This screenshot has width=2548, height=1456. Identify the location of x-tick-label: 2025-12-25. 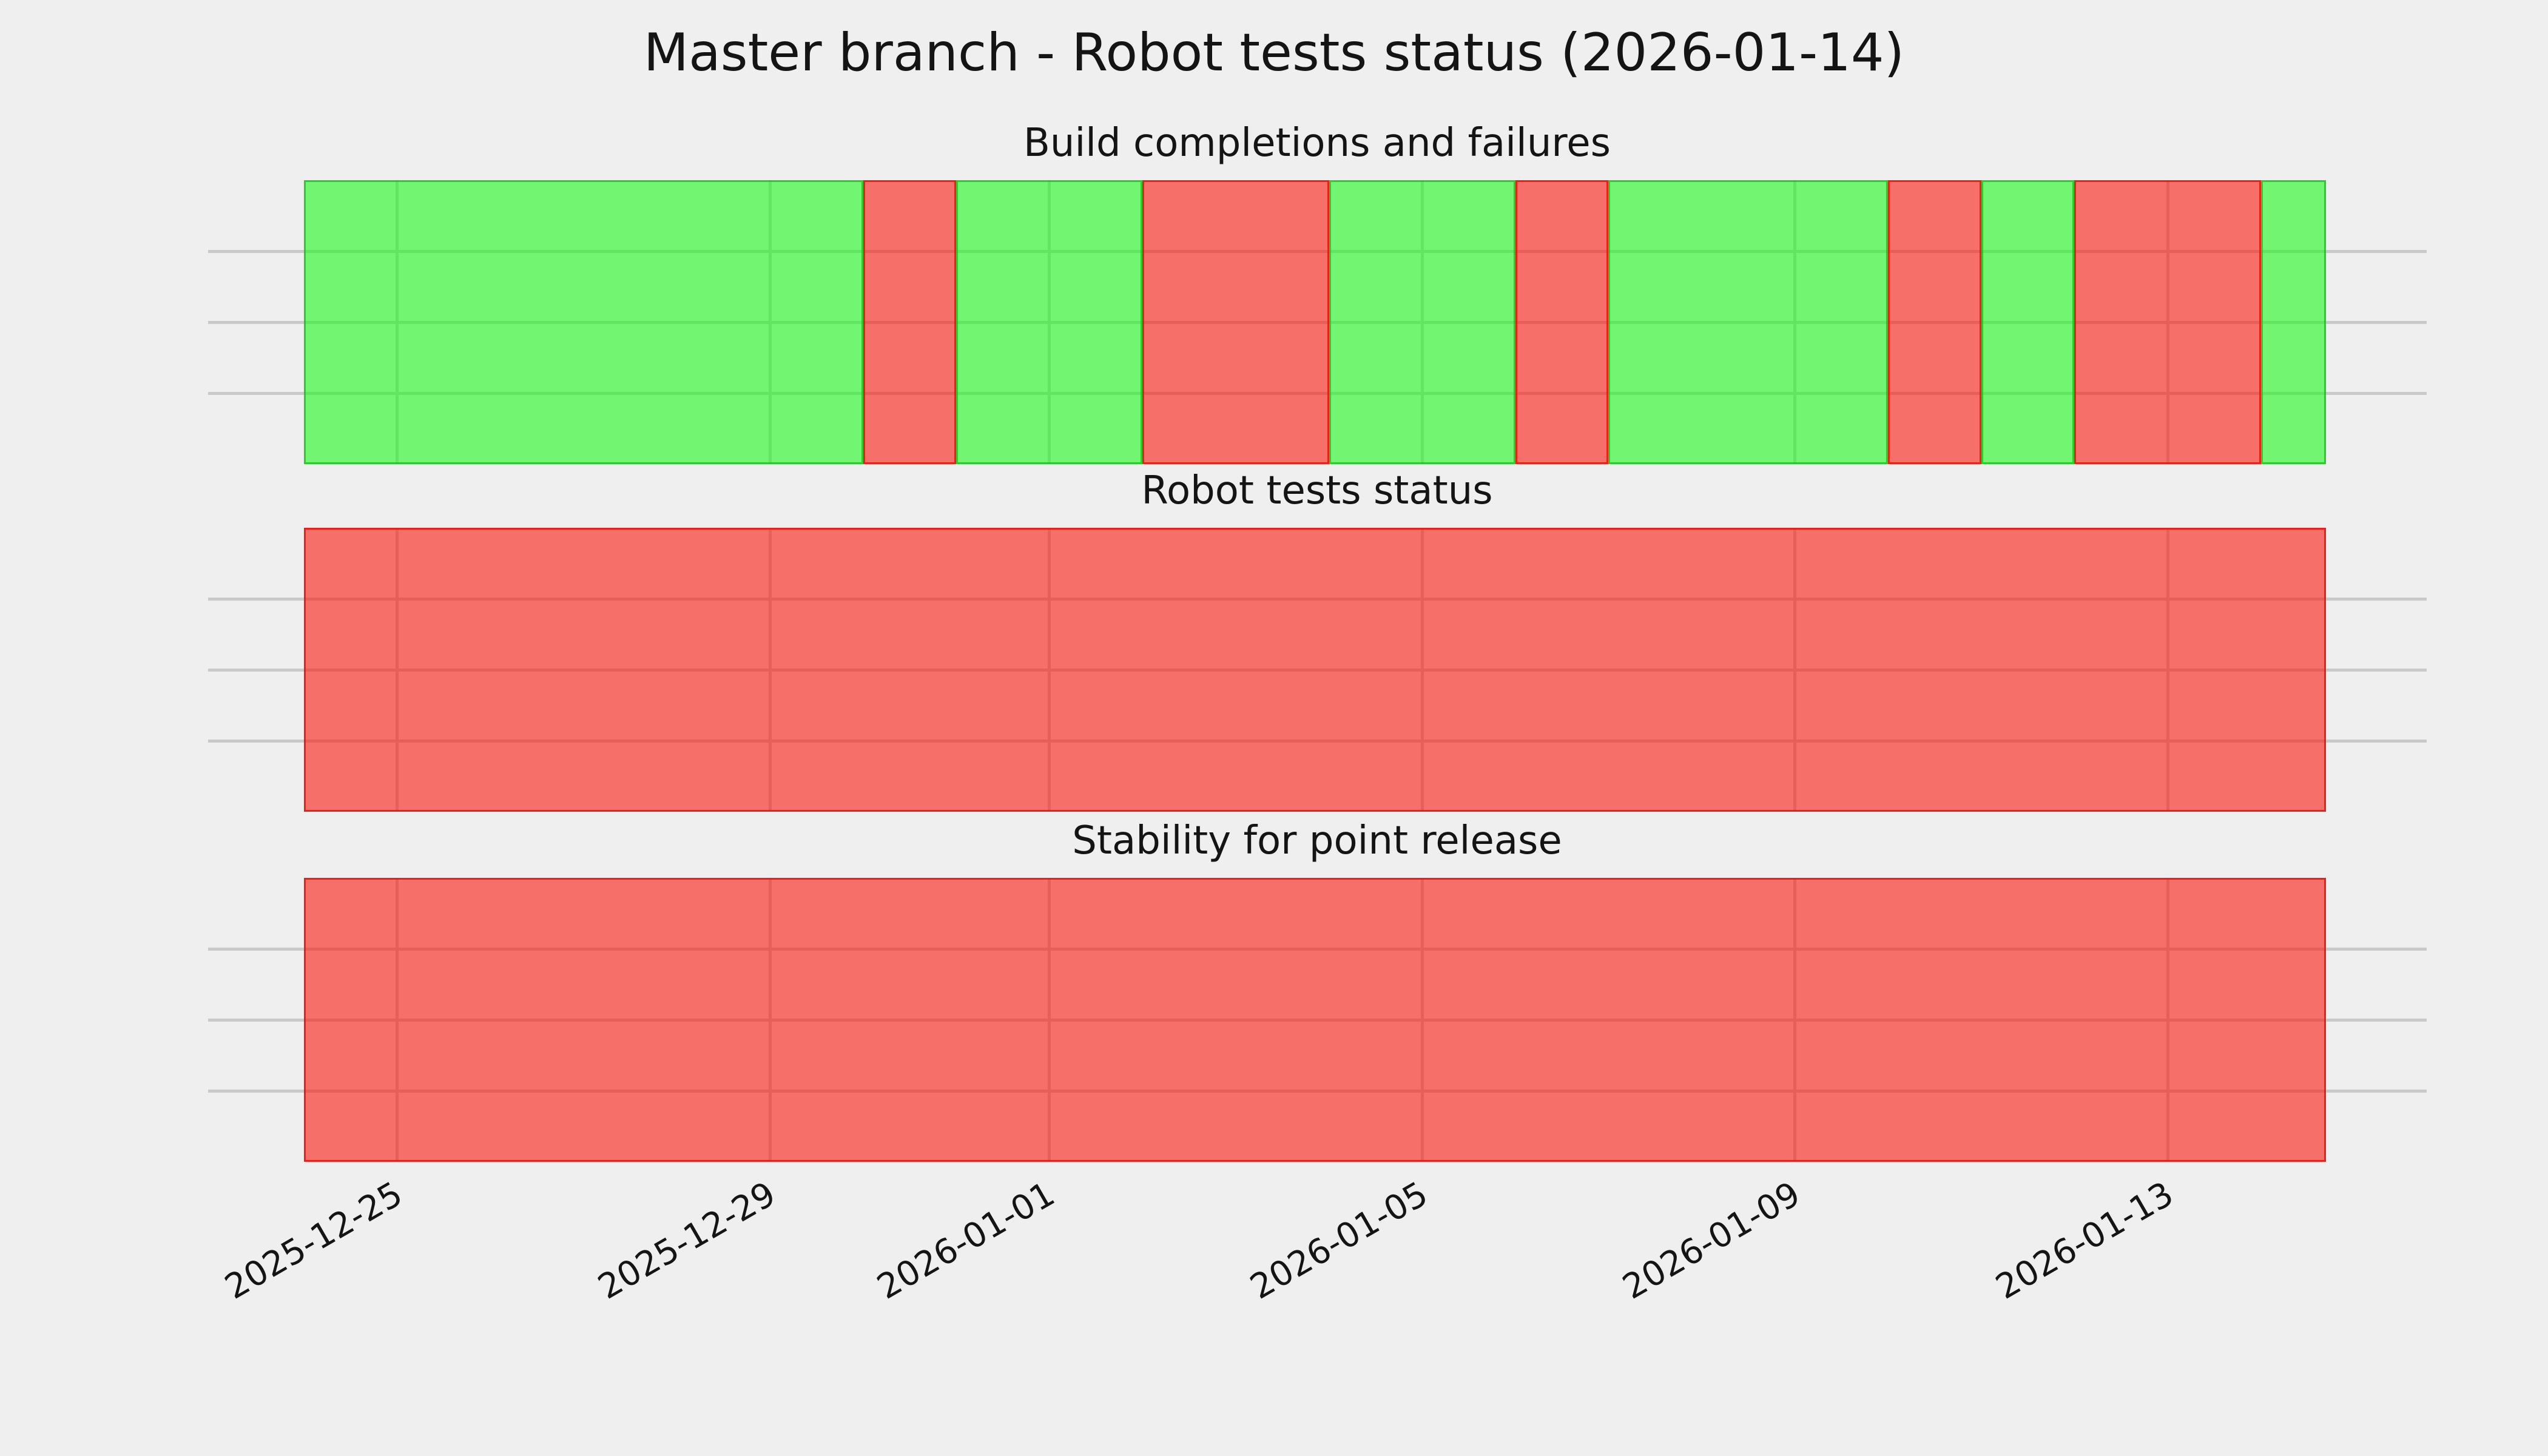
(314, 1240).